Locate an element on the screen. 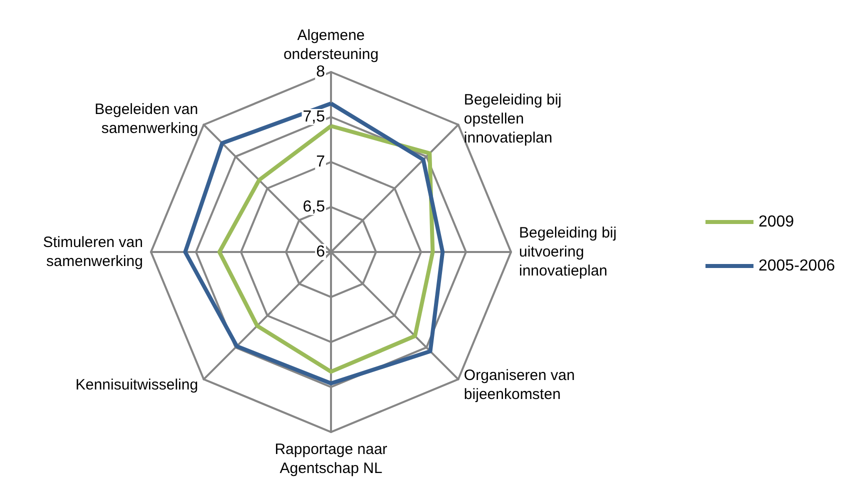 The image size is (848, 488). spoke-label: Begeleiding bij uitvoering innovatieplan is located at coordinates (568, 252).